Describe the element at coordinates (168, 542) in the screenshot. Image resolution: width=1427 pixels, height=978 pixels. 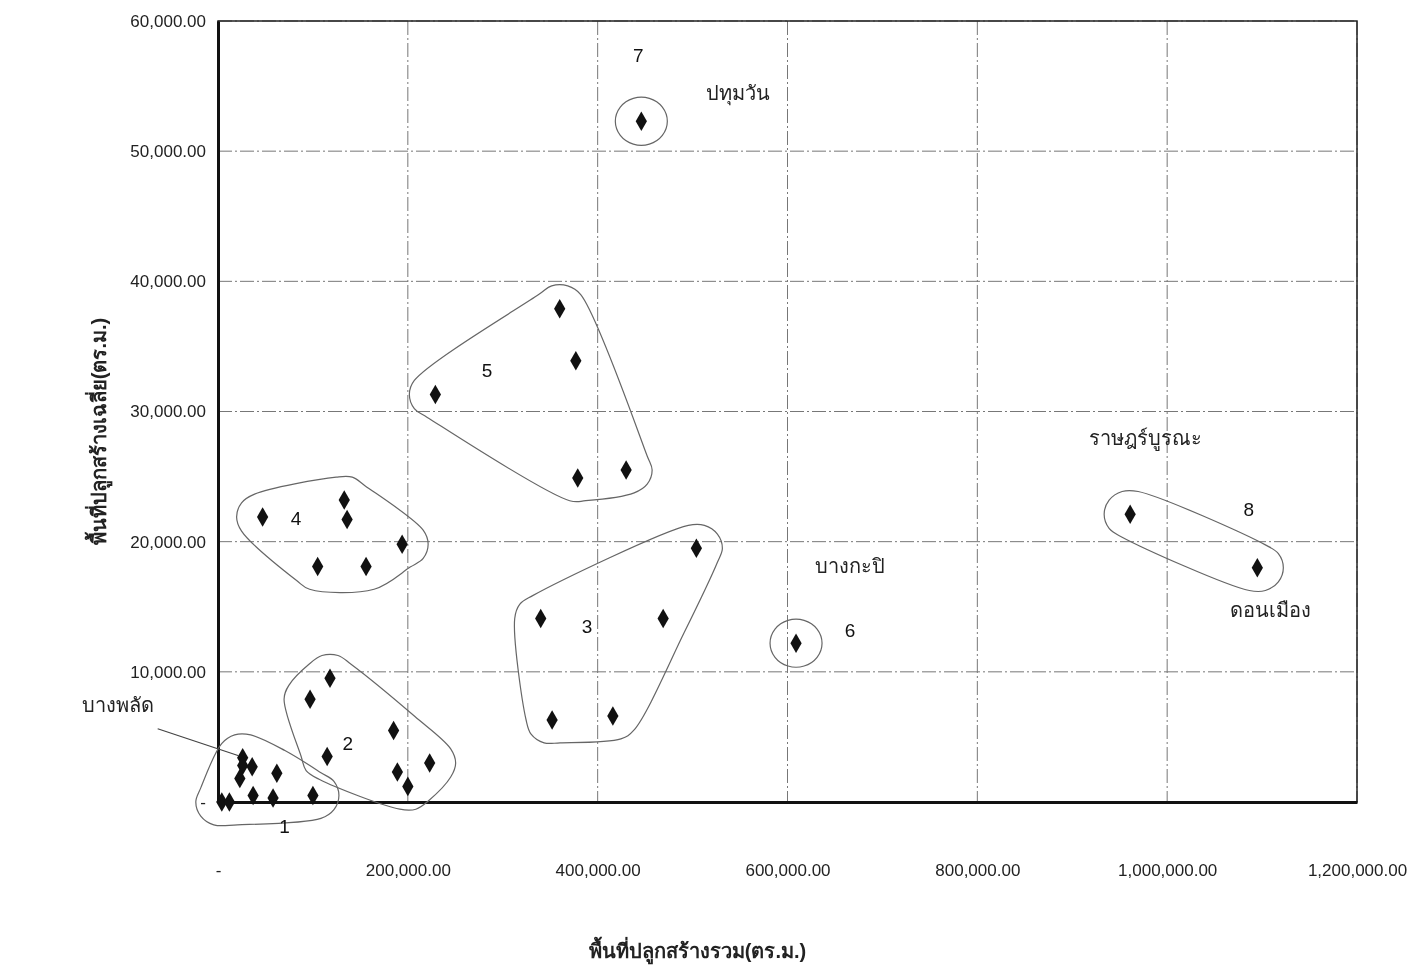
I see `y-tick-label: 20,000.00` at that location.